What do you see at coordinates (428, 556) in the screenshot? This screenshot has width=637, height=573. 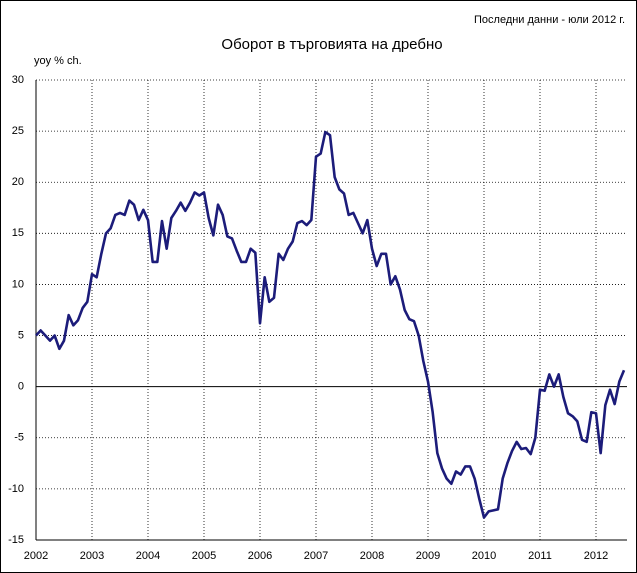 I see `x-tick-label: 2009` at bounding box center [428, 556].